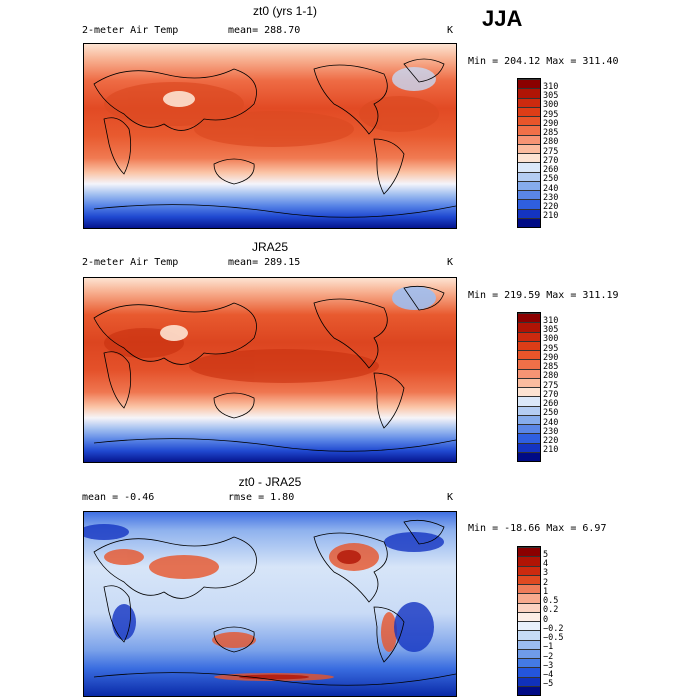  Describe the element at coordinates (130, 262) in the screenshot. I see `panel-2-variable-label: 2-meter Air Temp` at that location.